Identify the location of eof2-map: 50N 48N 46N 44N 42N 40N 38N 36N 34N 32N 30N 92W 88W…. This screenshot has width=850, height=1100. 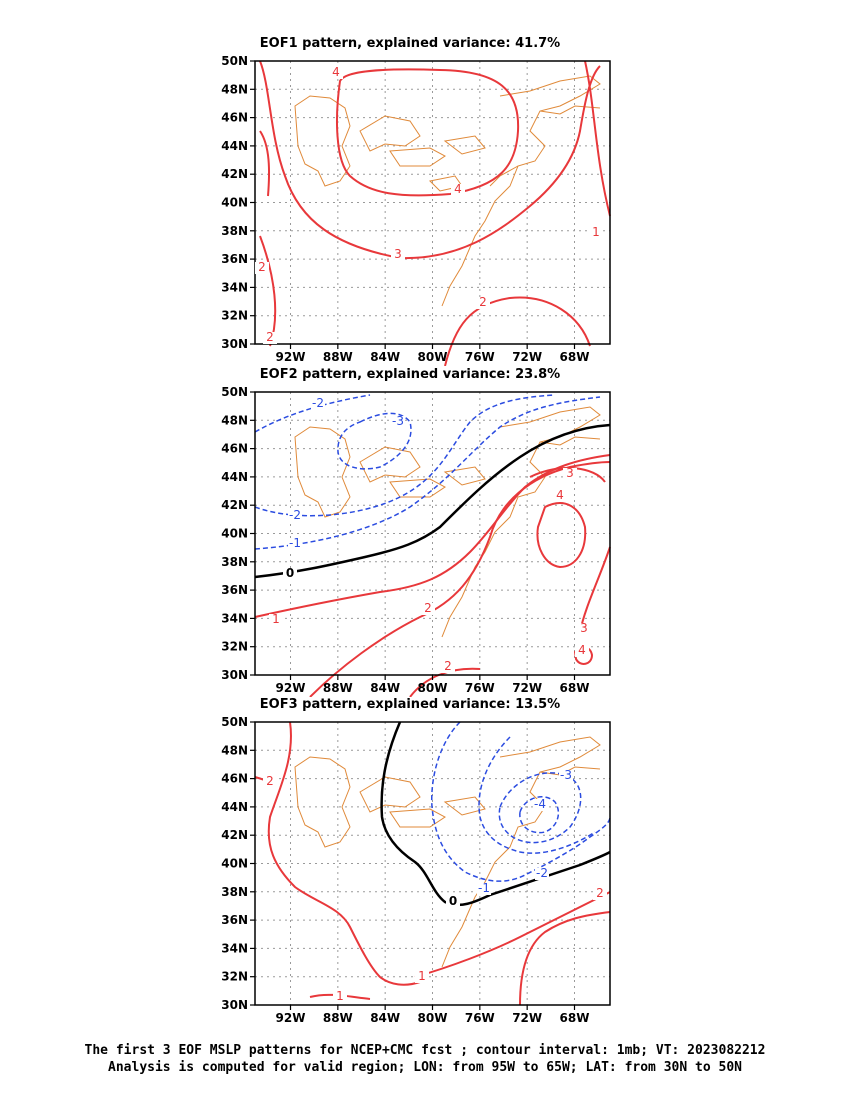
(416, 541).